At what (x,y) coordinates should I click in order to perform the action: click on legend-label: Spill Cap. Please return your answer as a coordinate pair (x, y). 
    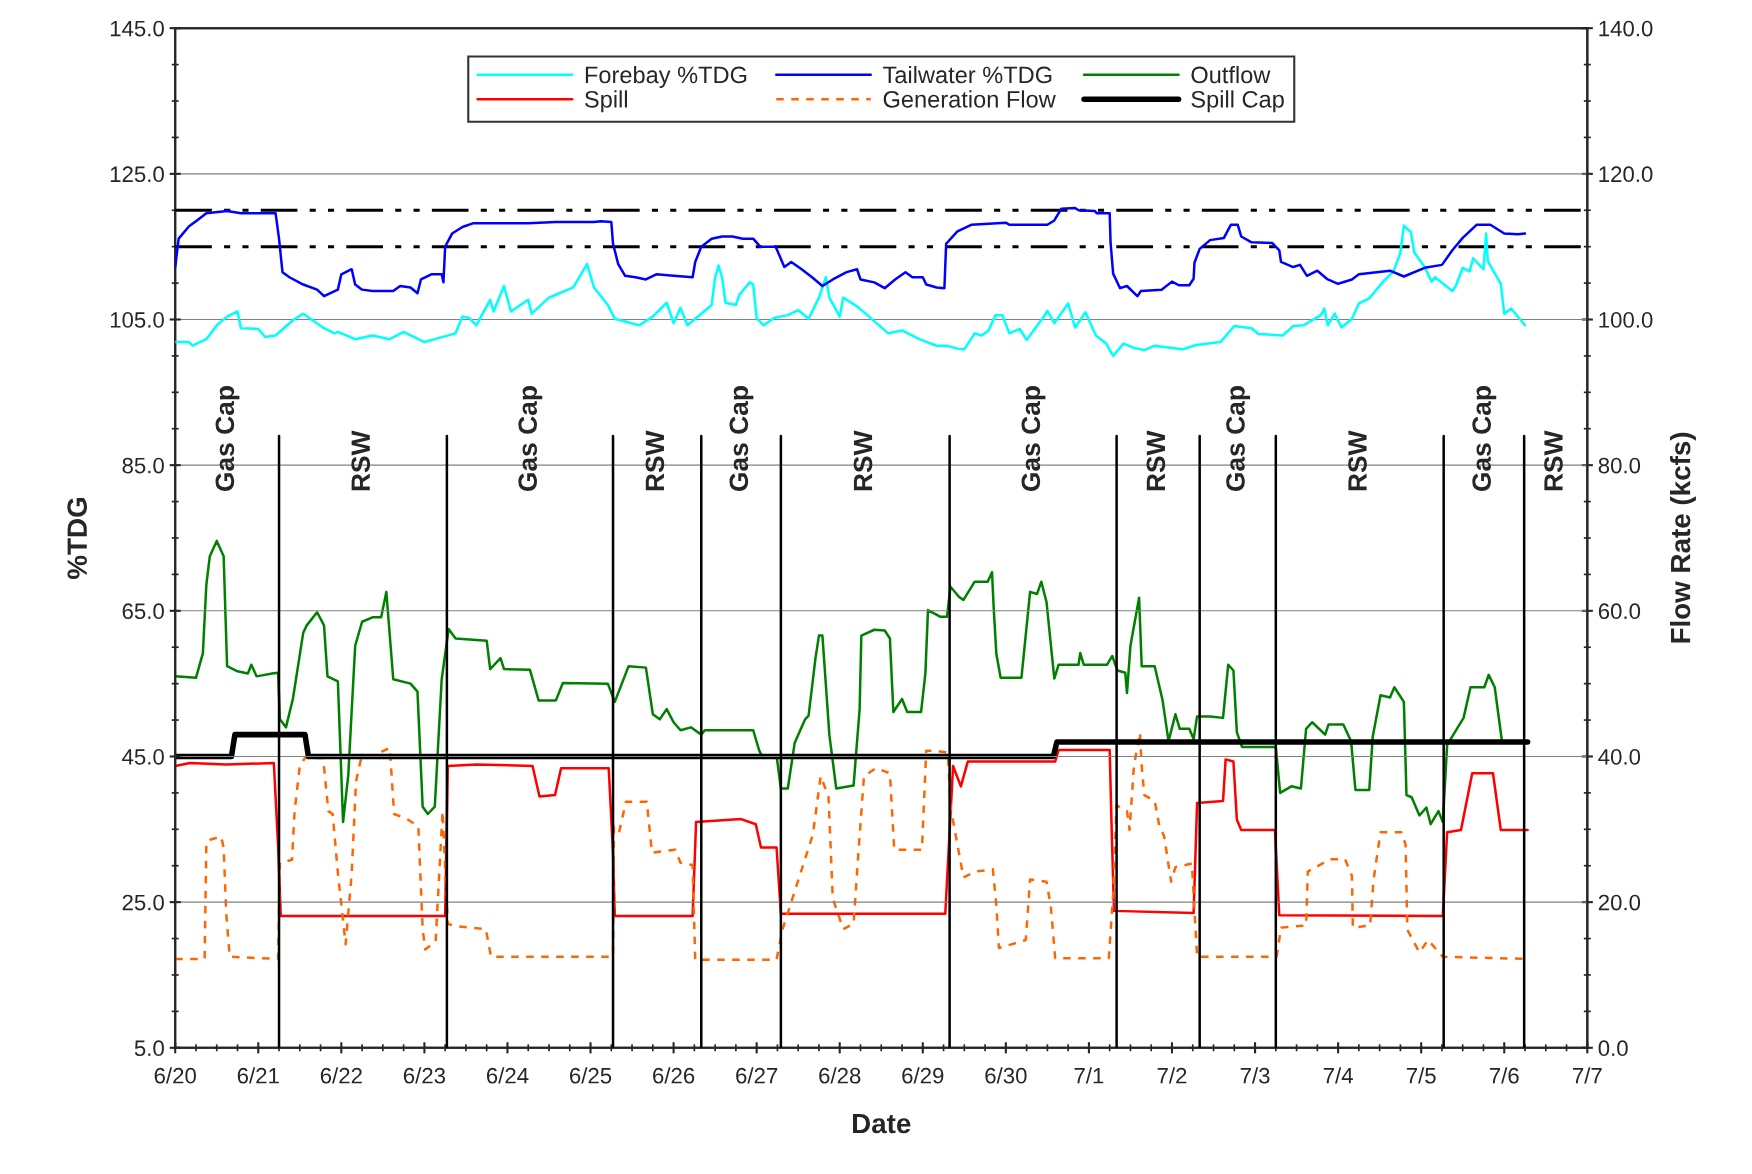
    Looking at the image, I should click on (1237, 101).